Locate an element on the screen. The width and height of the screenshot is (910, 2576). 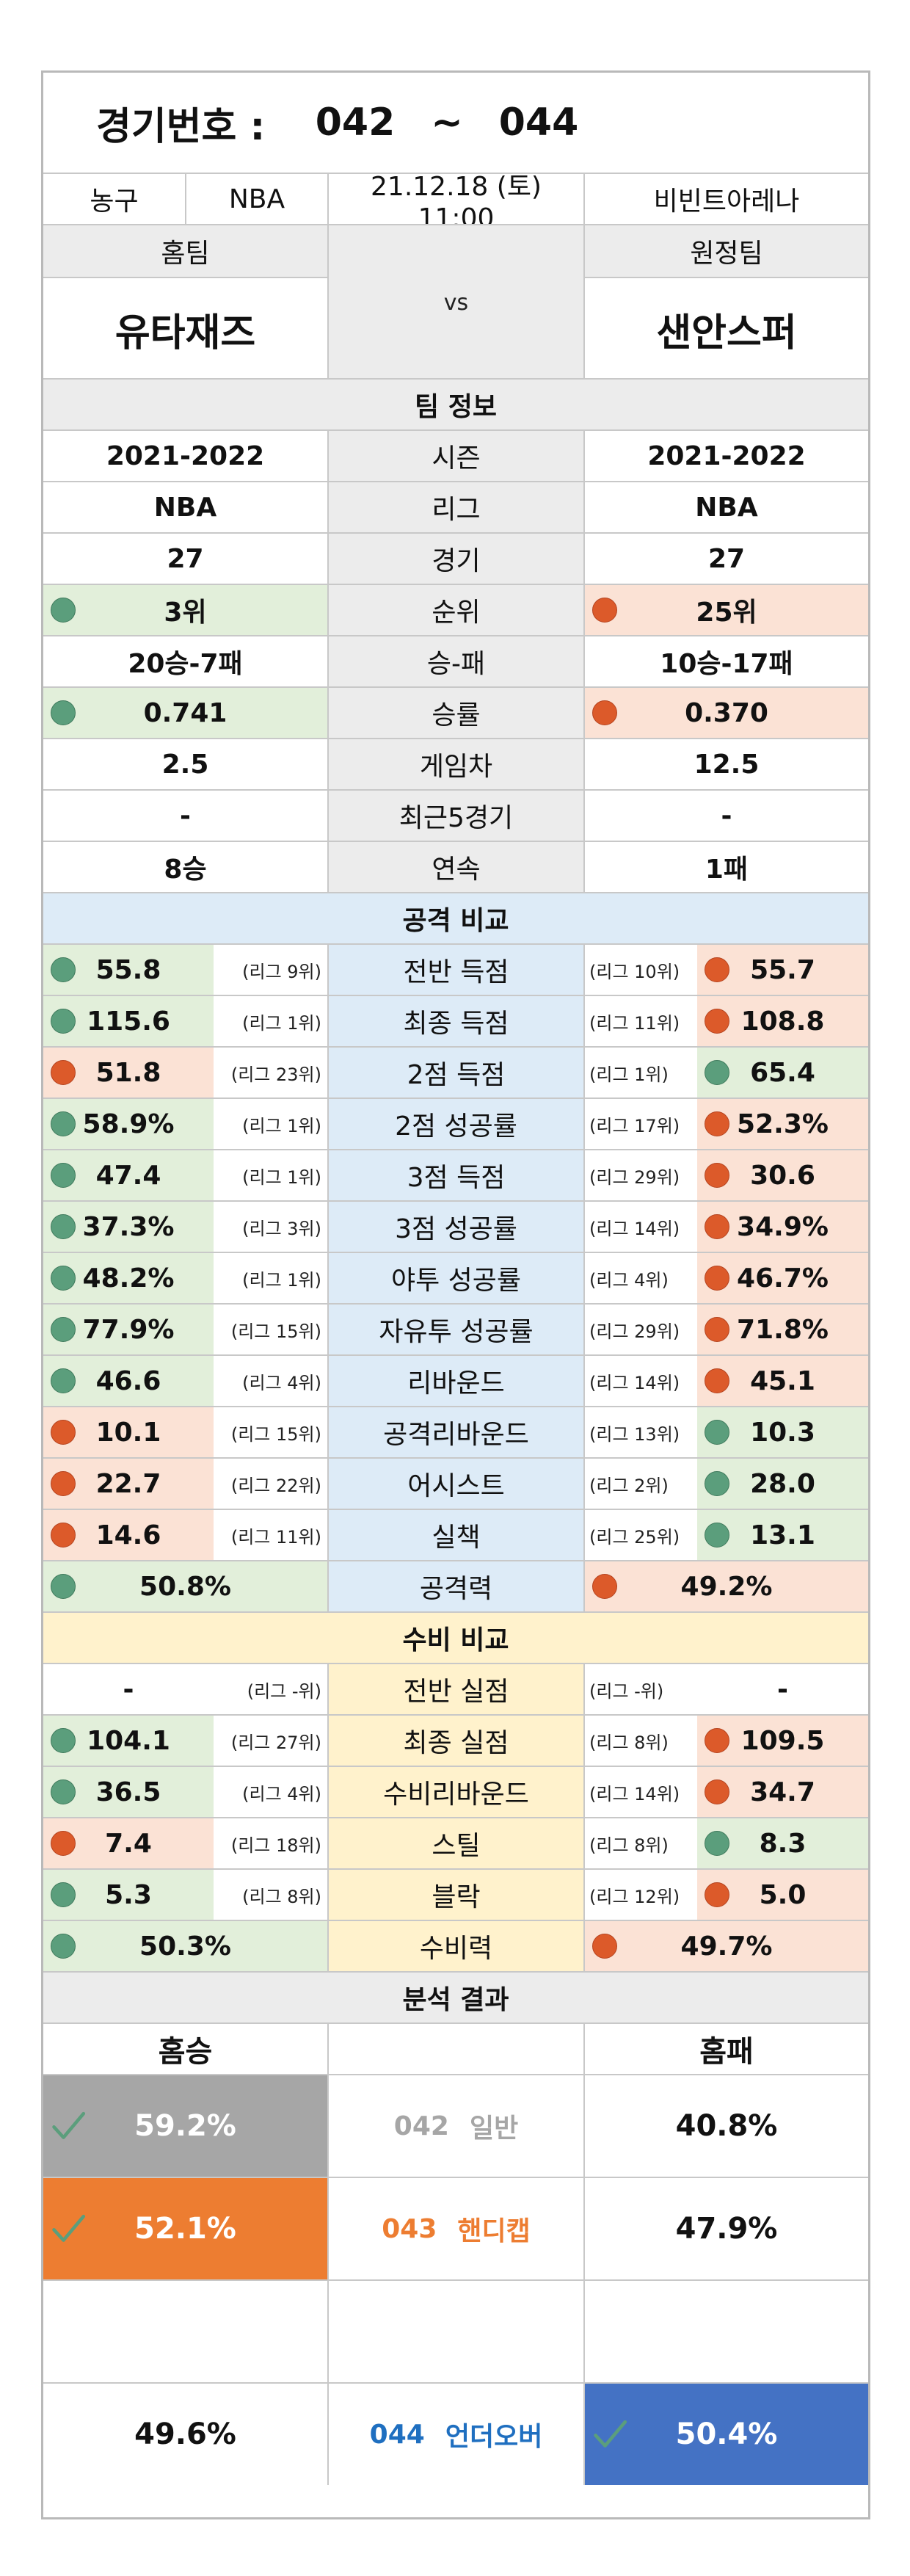
analysis-away-percent: 47.9% is located at coordinates (727, 2229).